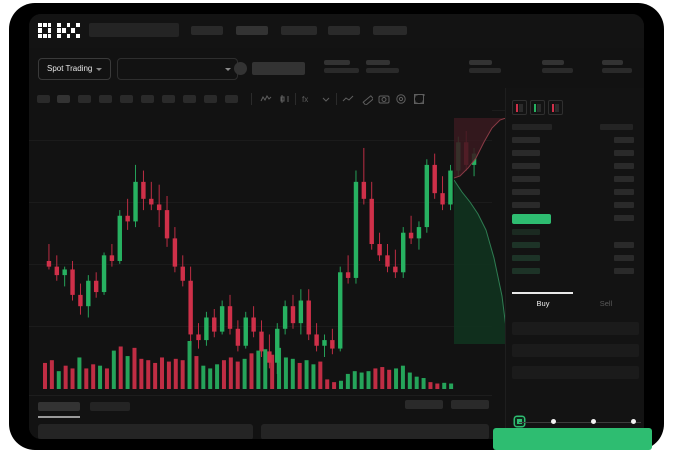  Describe the element at coordinates (575, 350) in the screenshot. I see `order-amount-field` at that location.